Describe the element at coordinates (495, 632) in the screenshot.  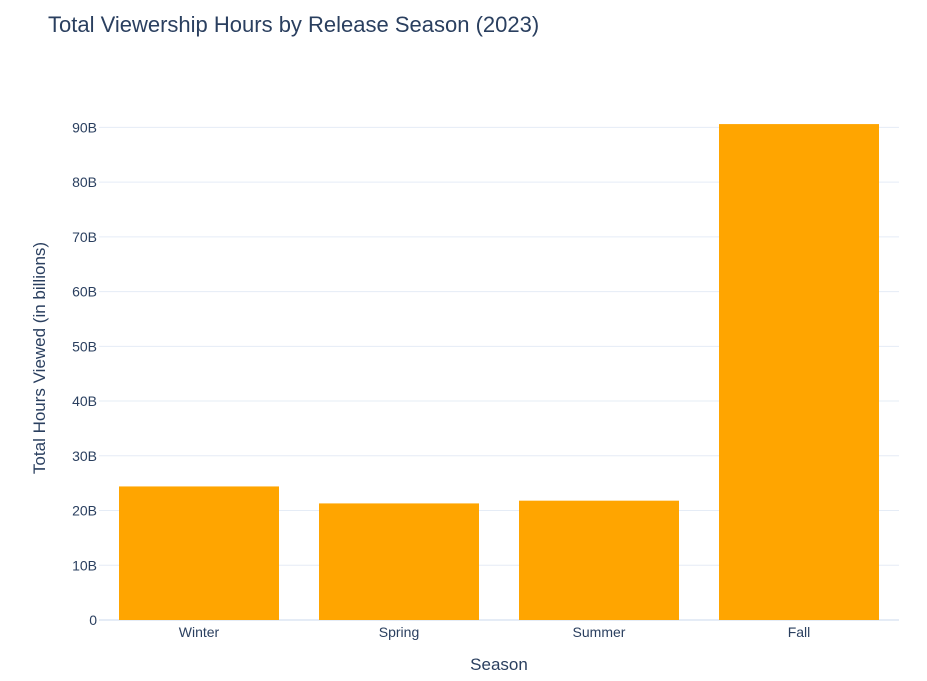
I see `x-tick-labels: Winter Spring Summer Fall` at that location.